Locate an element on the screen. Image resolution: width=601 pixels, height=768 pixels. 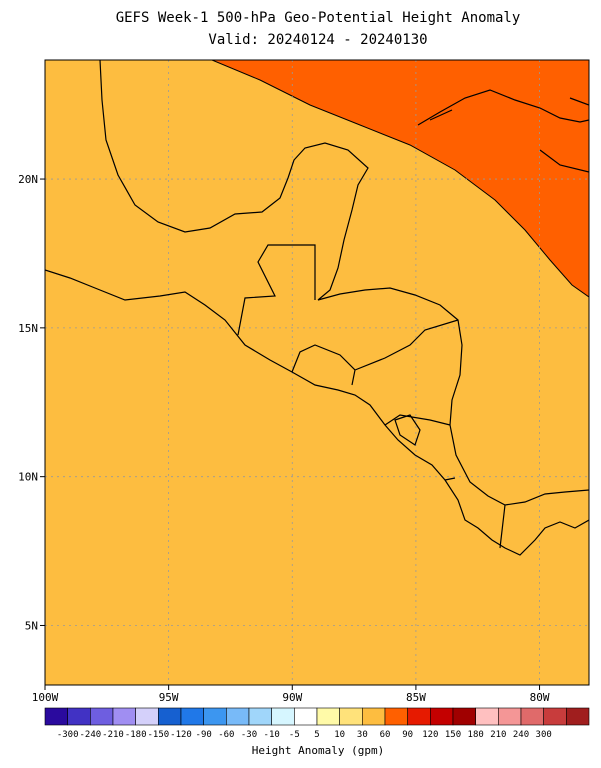
colorbar-label: -30 is located at coordinates (249, 735).